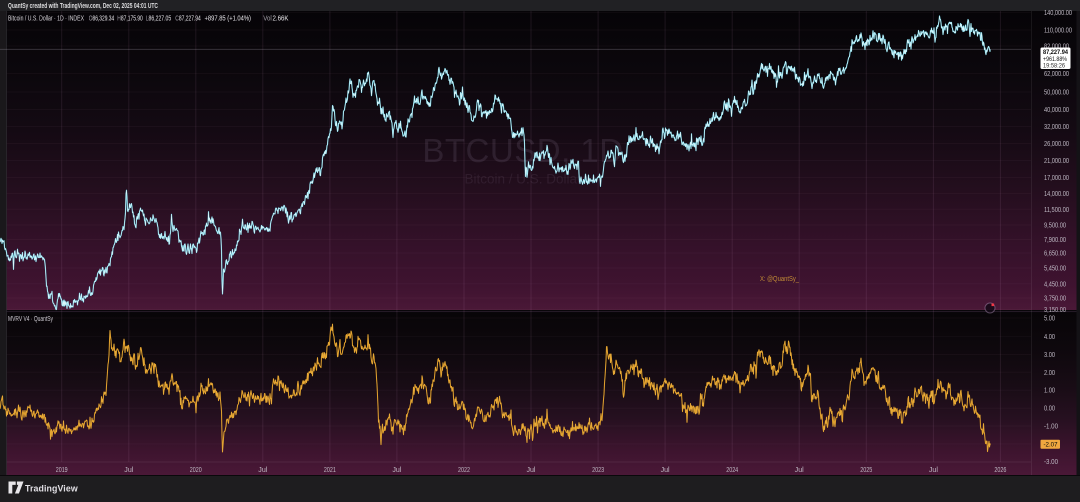  Describe the element at coordinates (1058, 30) in the screenshot. I see `svg-text: 110,000.00` at that location.